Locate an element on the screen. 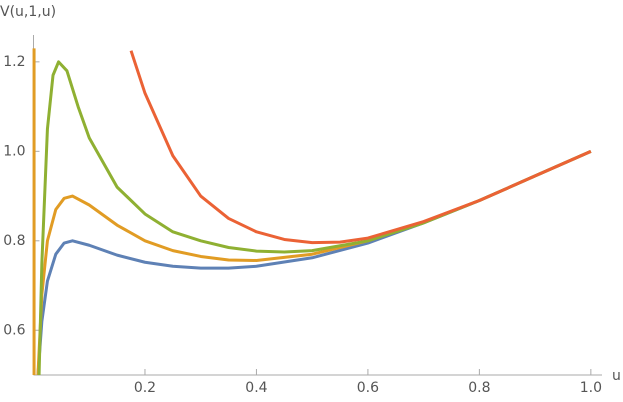 The height and width of the screenshot is (402, 623). x-axis-label: u is located at coordinates (616, 376).